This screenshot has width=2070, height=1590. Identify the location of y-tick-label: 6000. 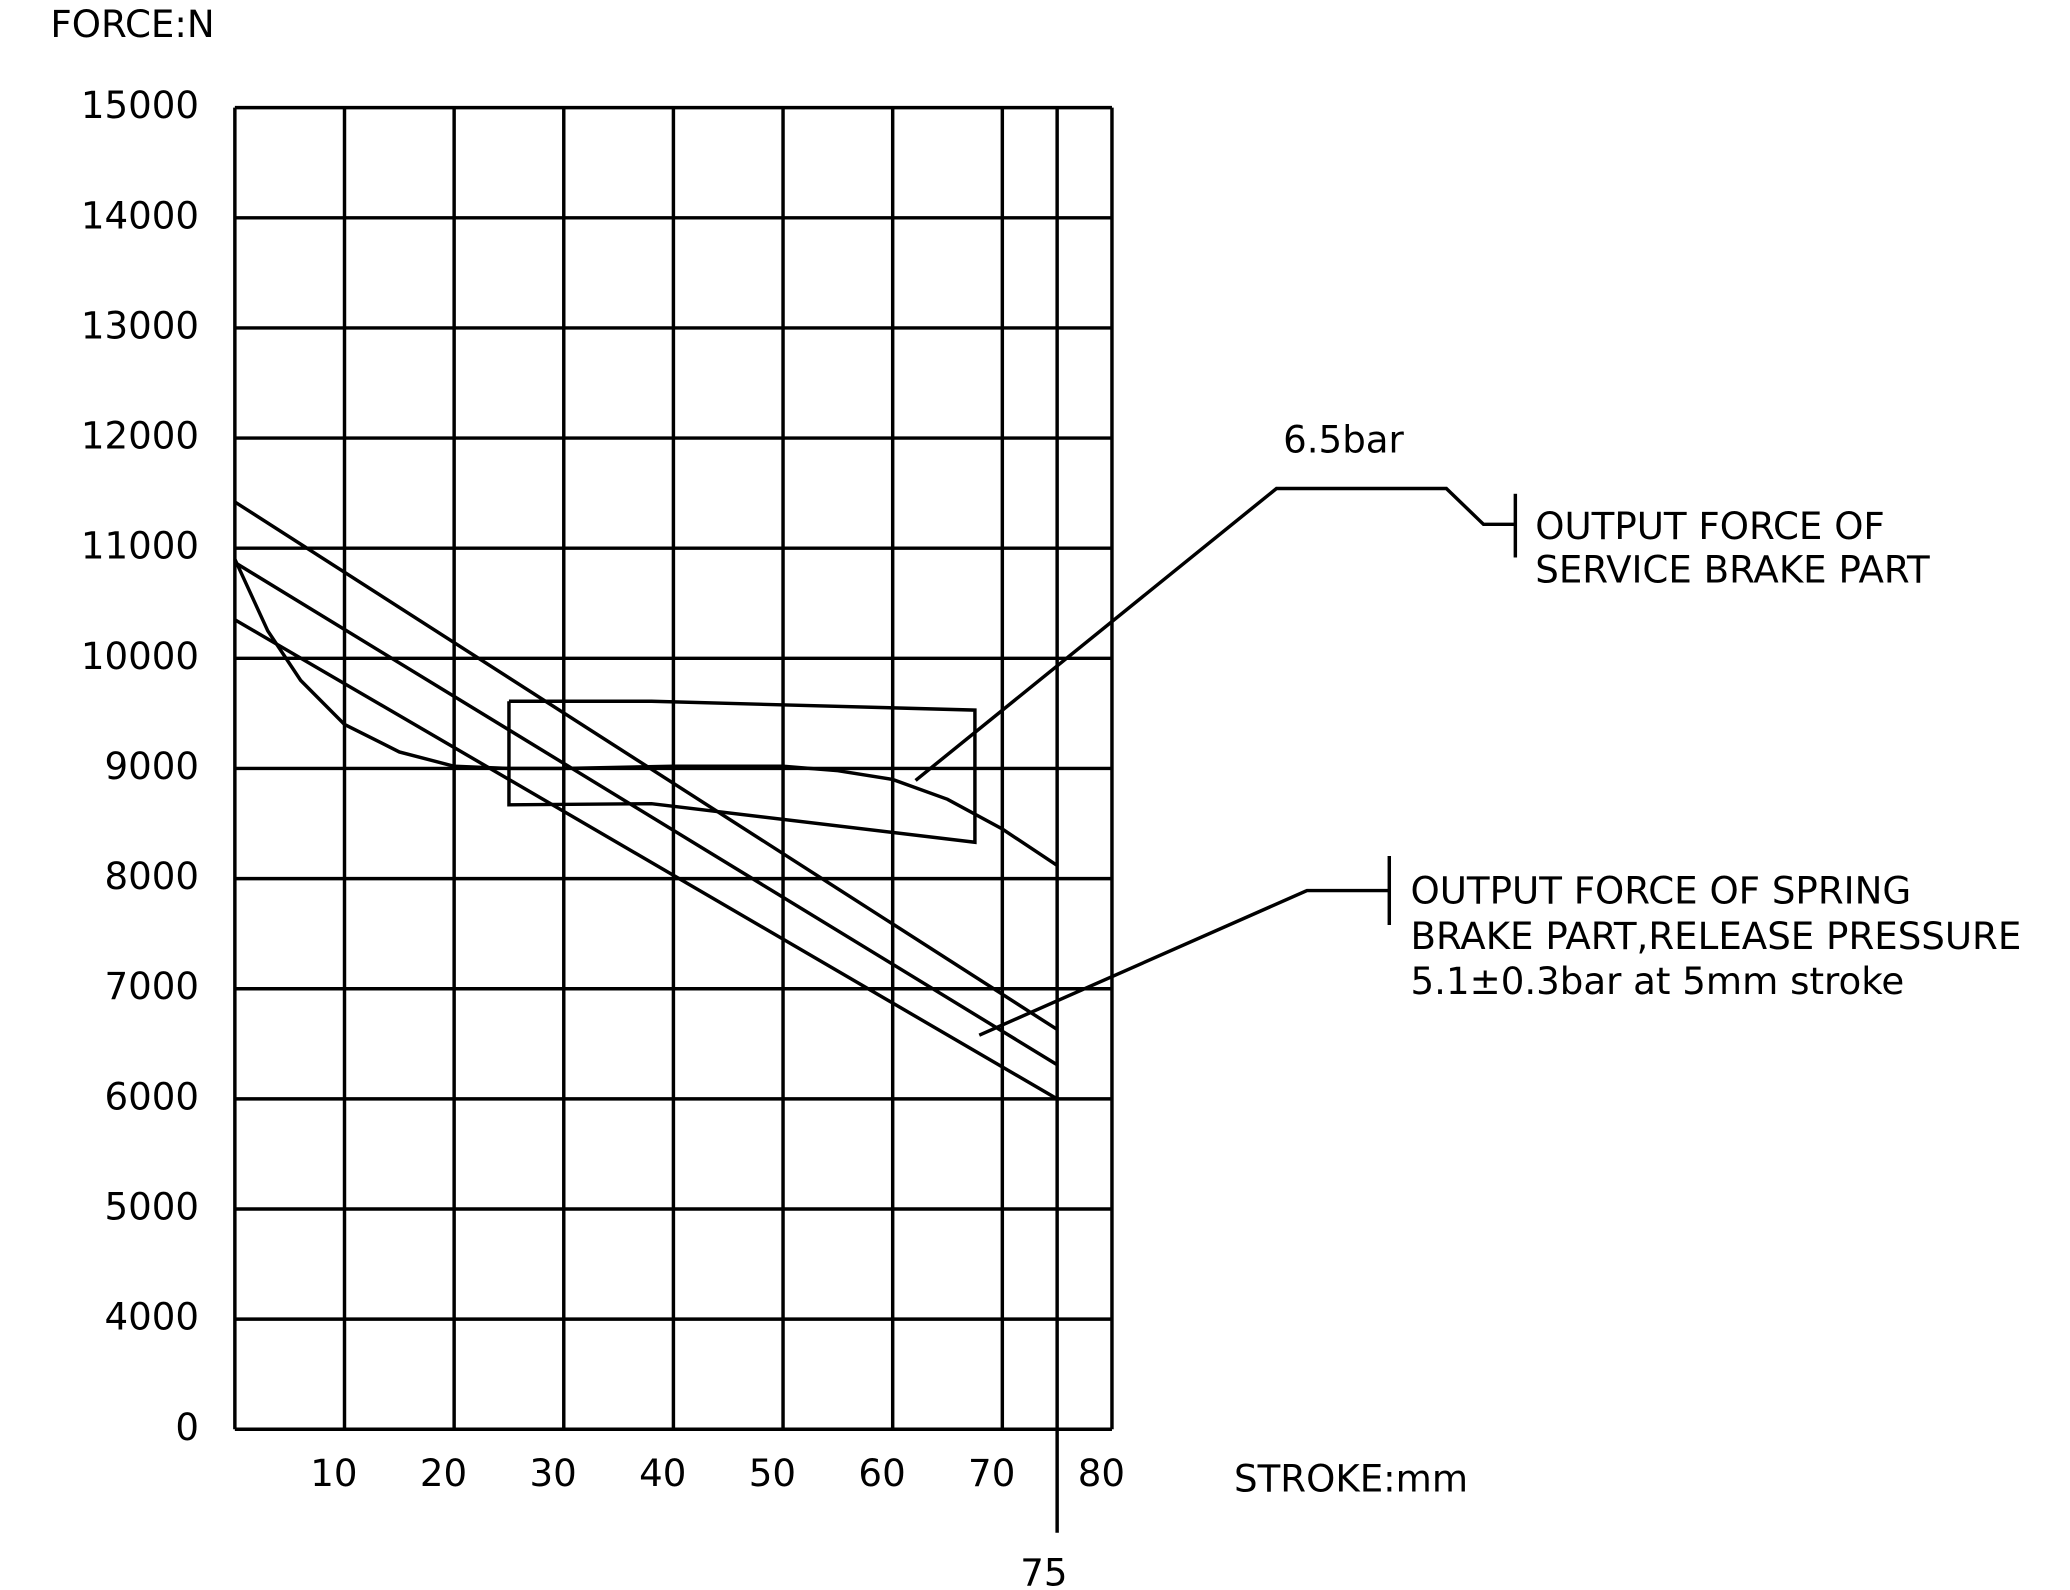
(152, 1096).